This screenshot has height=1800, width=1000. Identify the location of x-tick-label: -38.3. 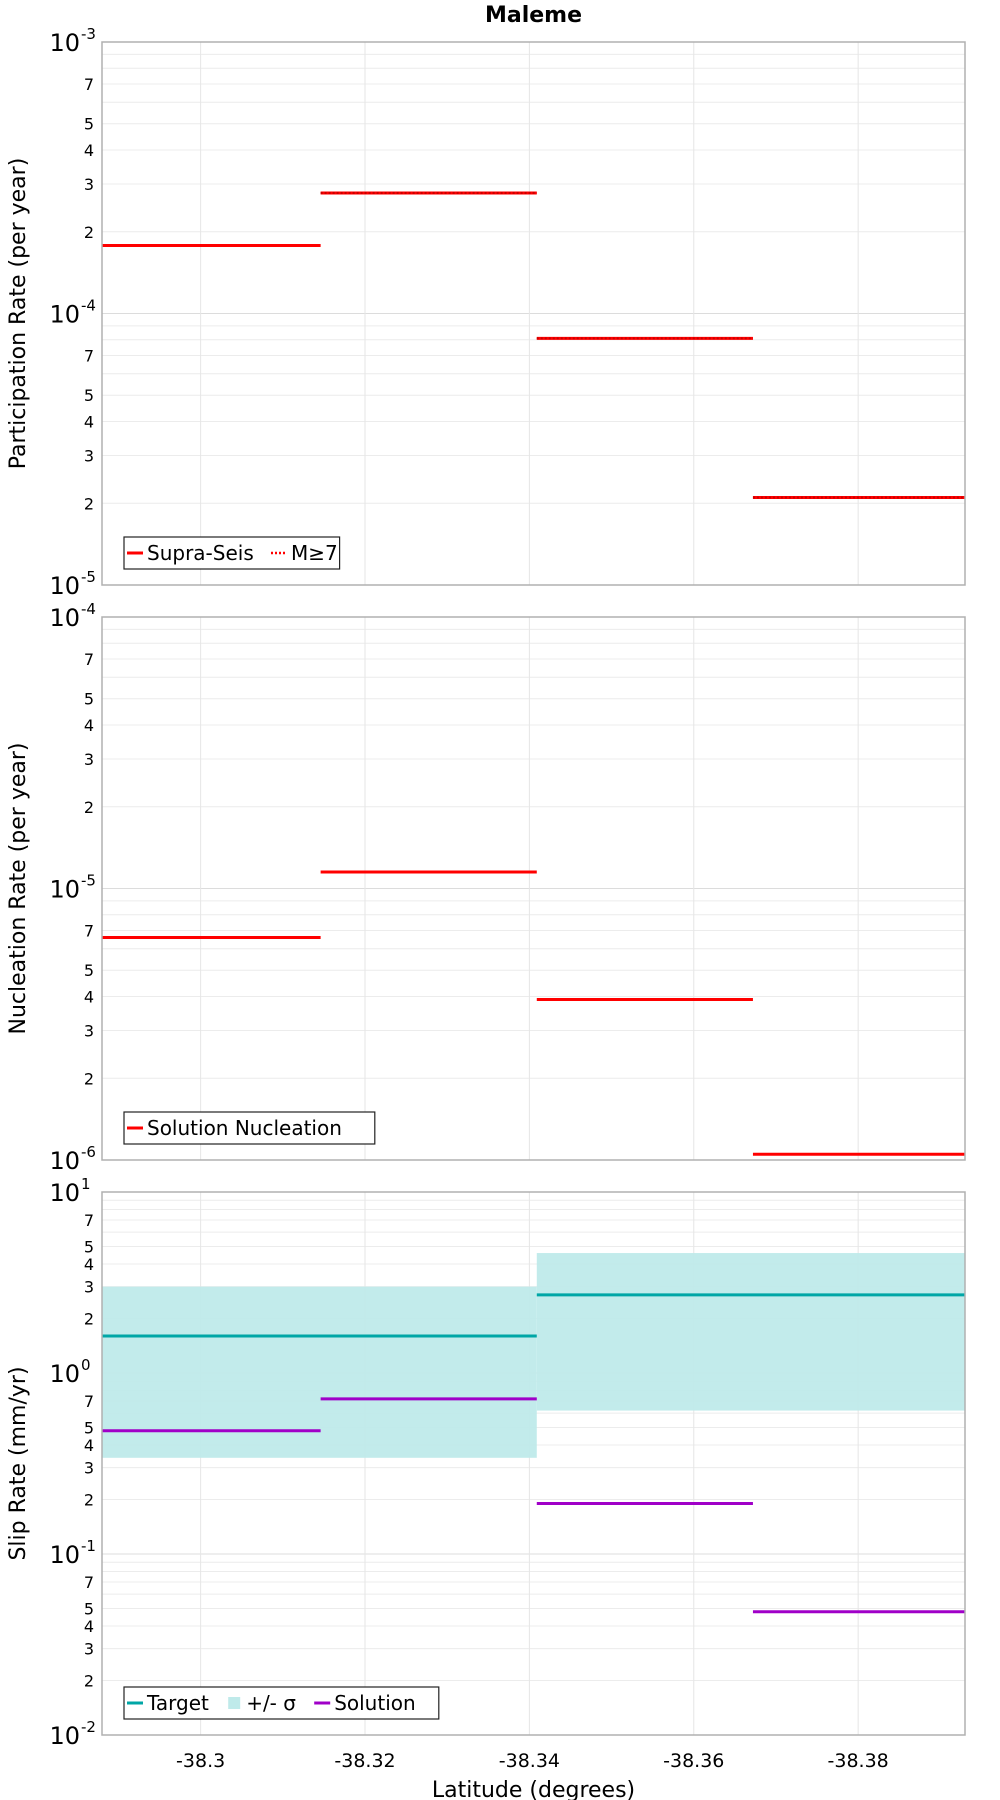
(200, 1761).